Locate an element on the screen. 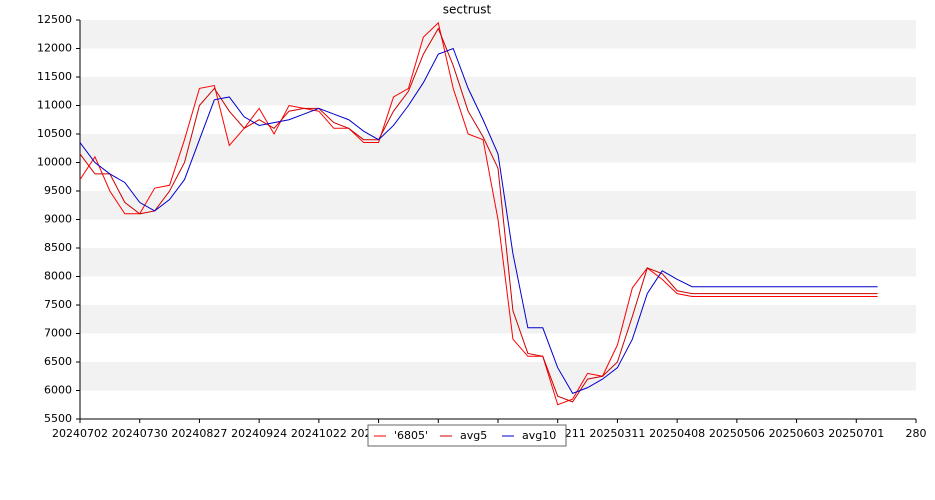 The height and width of the screenshot is (500, 935). legend: '6805' avg5 avg10 is located at coordinates (467, 435).